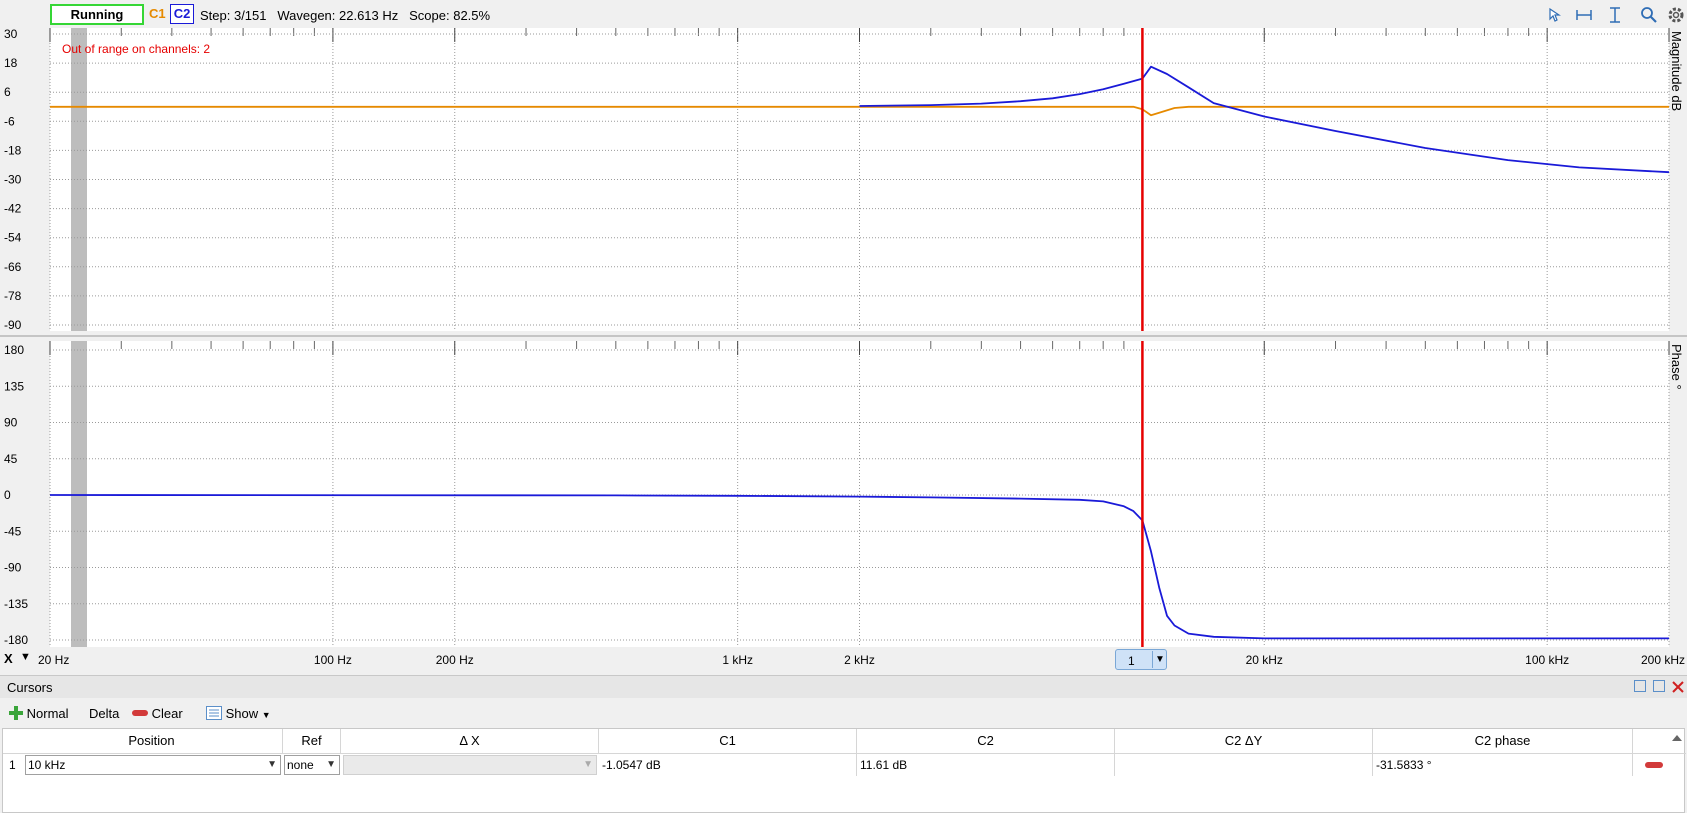 The height and width of the screenshot is (813, 1687). Describe the element at coordinates (1244, 765) in the screenshot. I see `c2-delta-y-value` at that location.